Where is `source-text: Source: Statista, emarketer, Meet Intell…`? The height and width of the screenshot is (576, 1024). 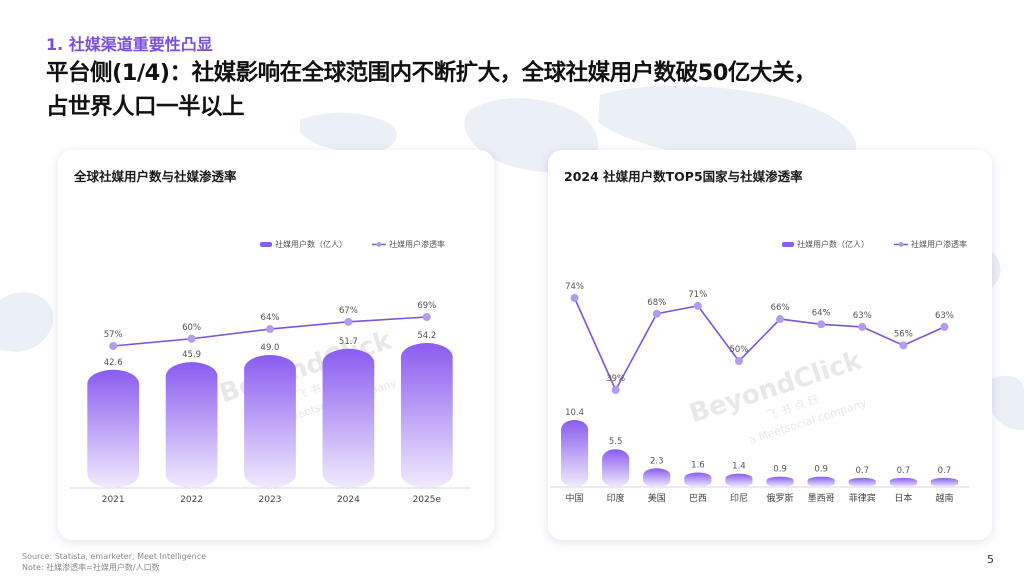 source-text: Source: Statista, emarketer, Meet Intell… is located at coordinates (114, 556).